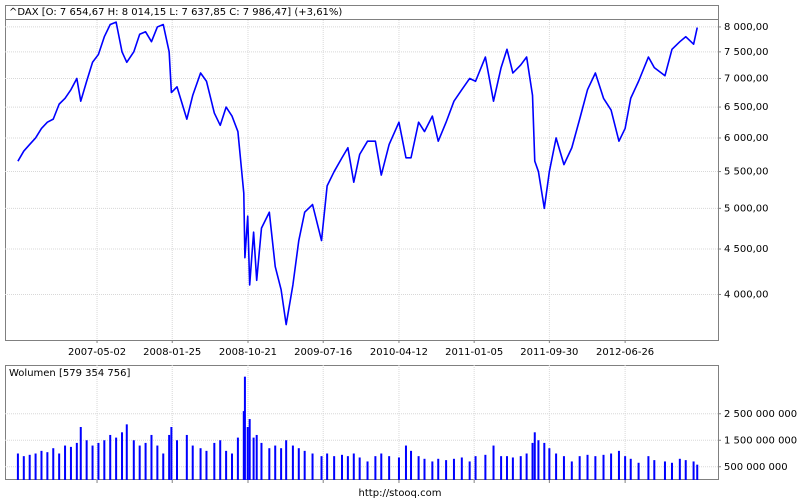 This screenshot has width=800, height=500. I want to click on y-tick-label: 4 000,00, so click(746, 294).